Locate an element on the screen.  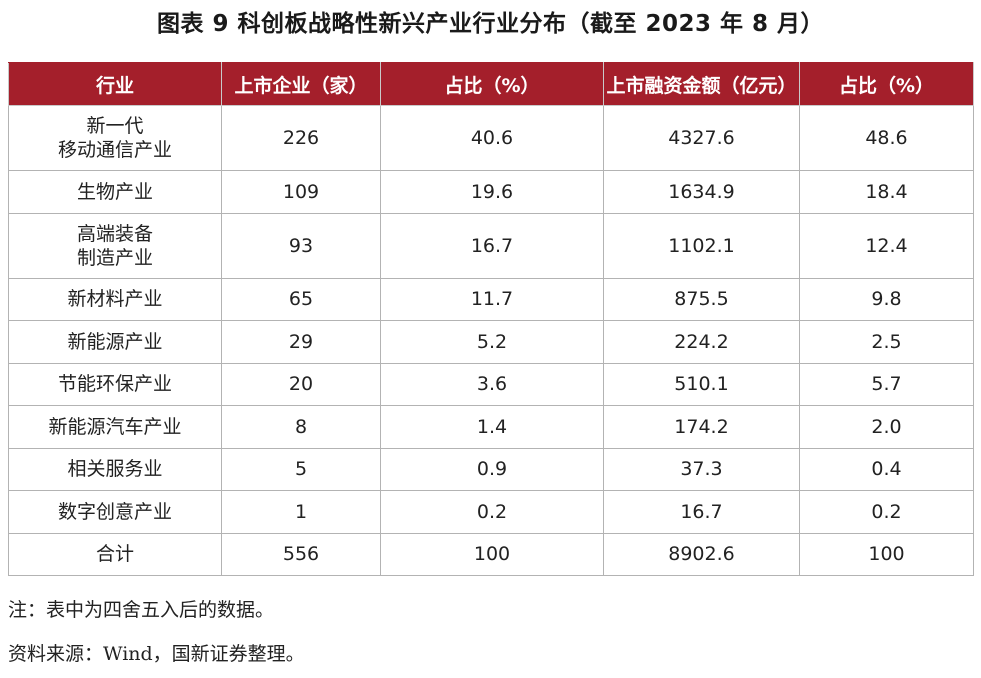
table-row: 新能源产业 29 5.2 224.2 2.5 is located at coordinates (491, 342).